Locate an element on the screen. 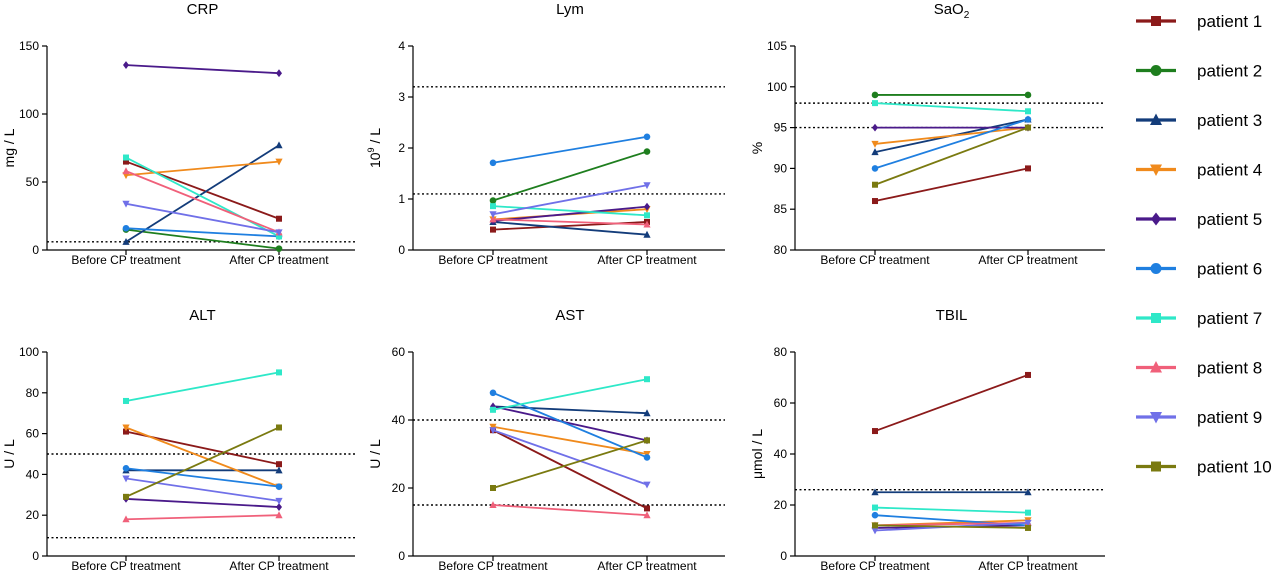 The width and height of the screenshot is (1280, 575). y-axis-label-base: 10 is located at coordinates (375, 160).